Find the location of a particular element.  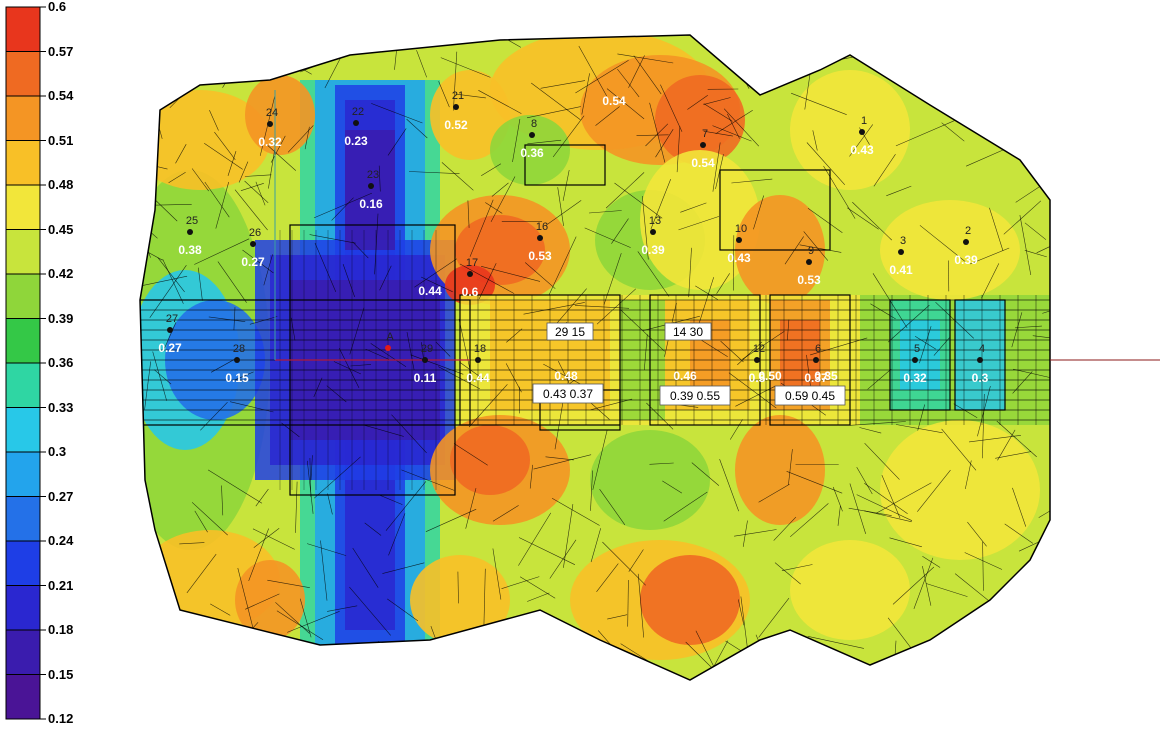

point-id: 22 is located at coordinates (358, 112).